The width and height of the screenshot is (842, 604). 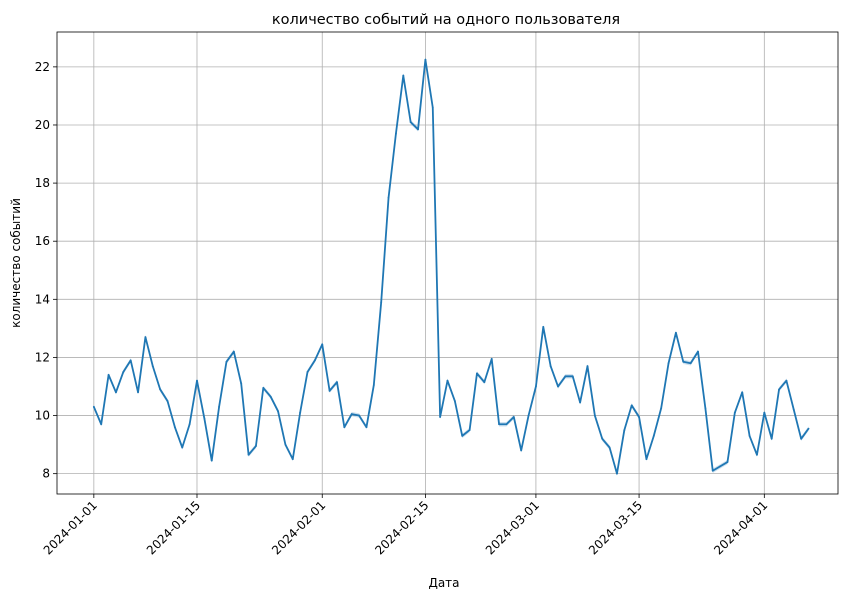 What do you see at coordinates (42, 299) in the screenshot?
I see `y-tick-label: 14` at bounding box center [42, 299].